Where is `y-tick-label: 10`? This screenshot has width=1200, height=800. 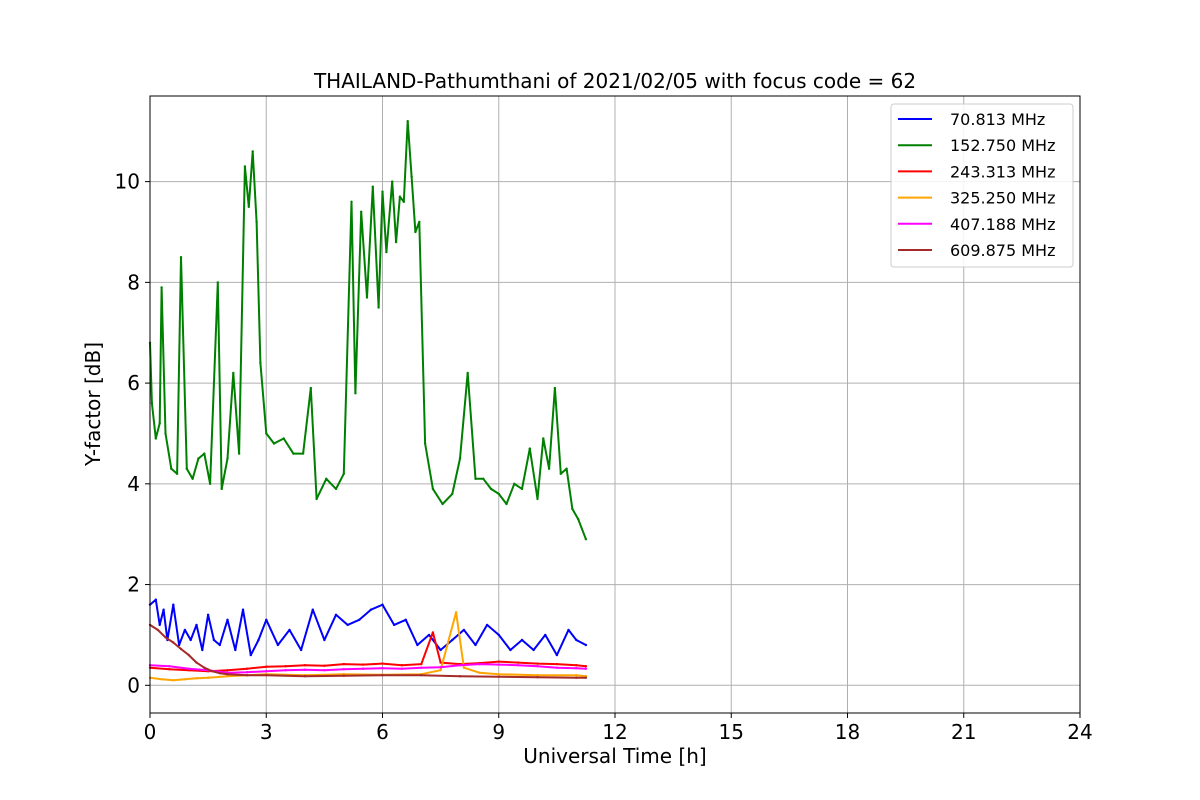
y-tick-label: 10 is located at coordinates (127, 182).